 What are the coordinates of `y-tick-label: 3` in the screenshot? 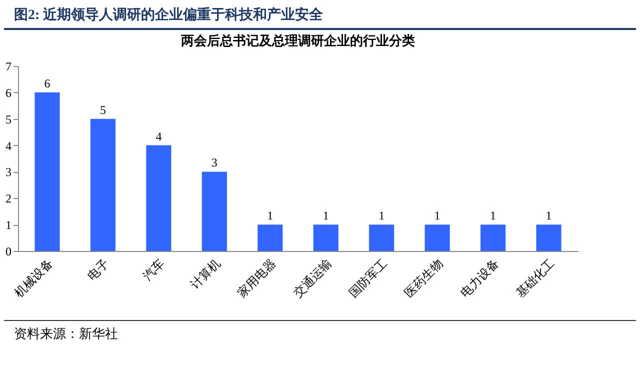 It's located at (9, 172).